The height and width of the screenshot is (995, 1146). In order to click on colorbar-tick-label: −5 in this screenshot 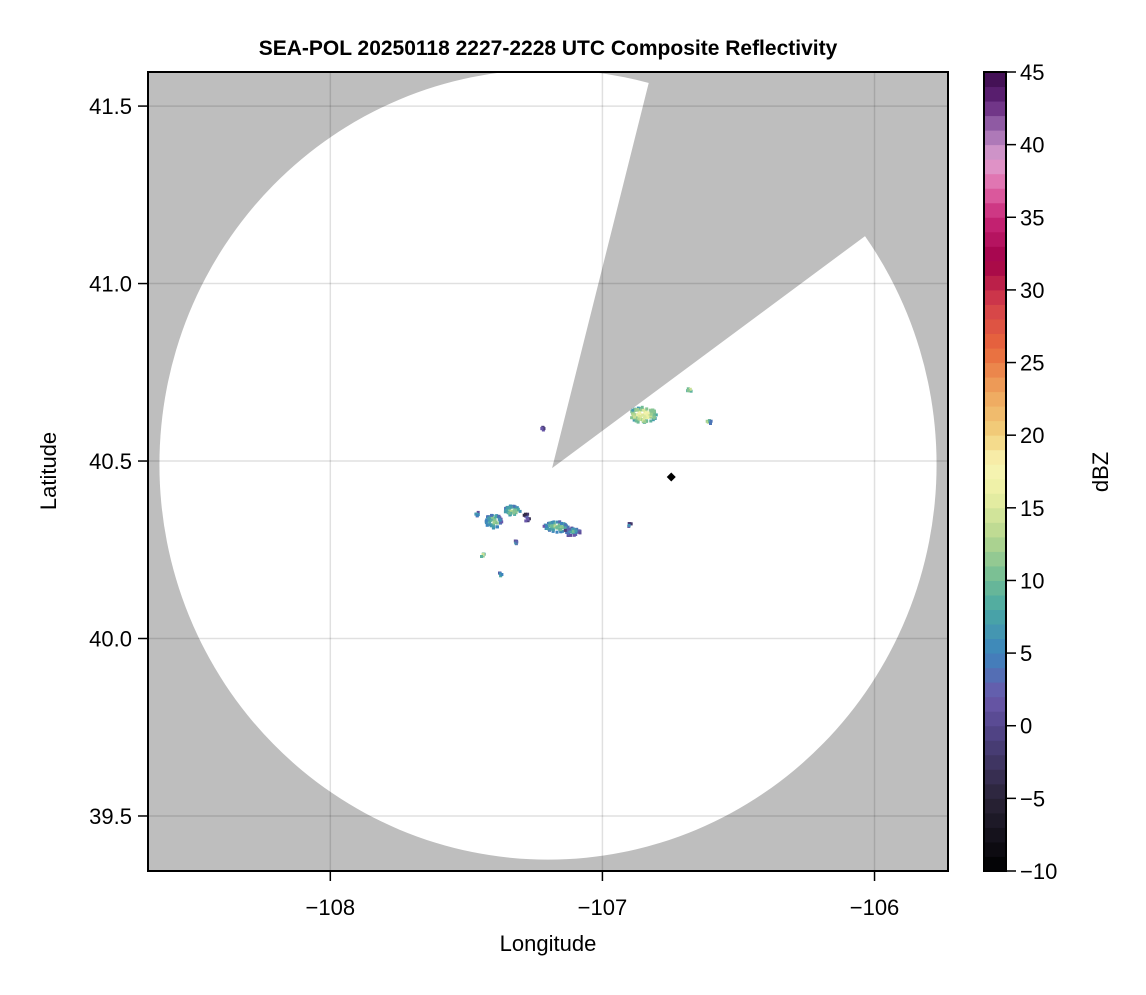, I will do `click(1032, 798)`.